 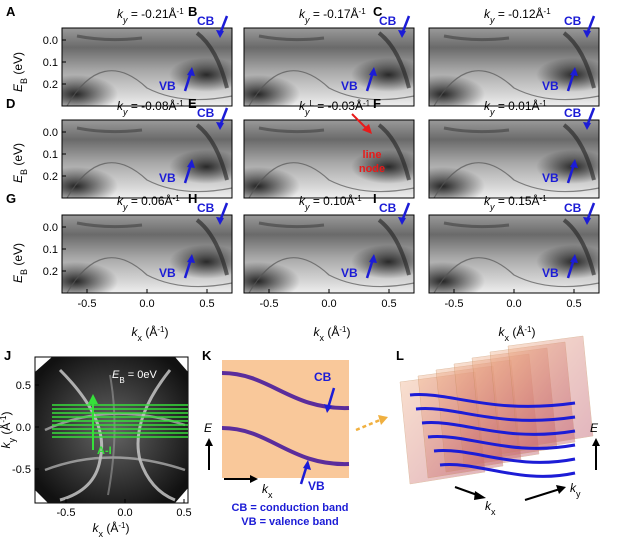 What do you see at coordinates (377, 103) in the screenshot?
I see `panel-label: F` at bounding box center [377, 103].